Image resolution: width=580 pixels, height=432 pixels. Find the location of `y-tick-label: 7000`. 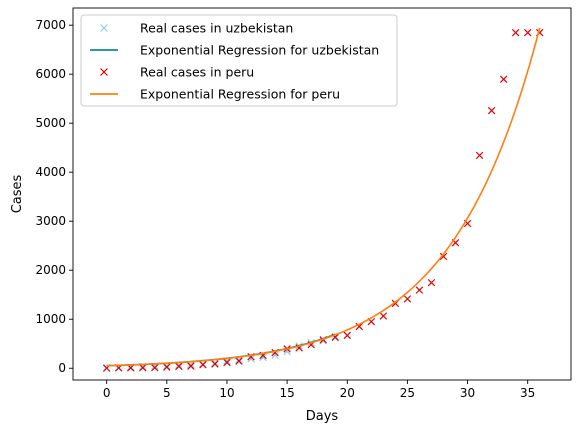

y-tick-label: 7000 is located at coordinates (50, 25).